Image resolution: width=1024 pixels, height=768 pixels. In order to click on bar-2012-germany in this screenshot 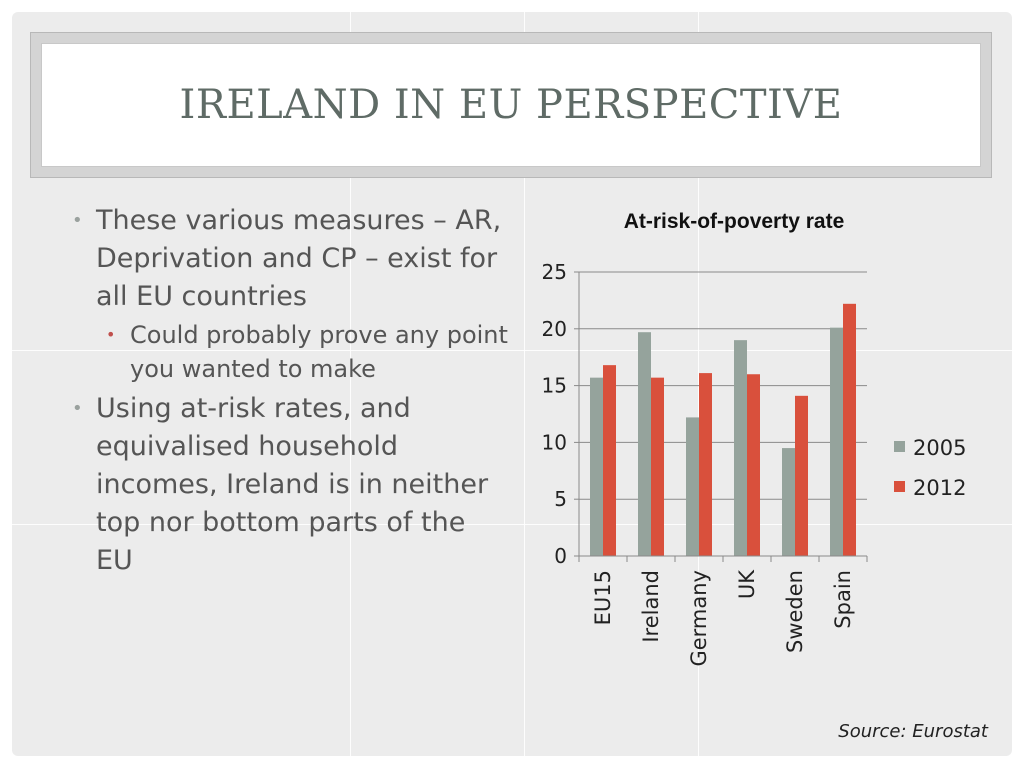, I will do `click(705, 464)`.